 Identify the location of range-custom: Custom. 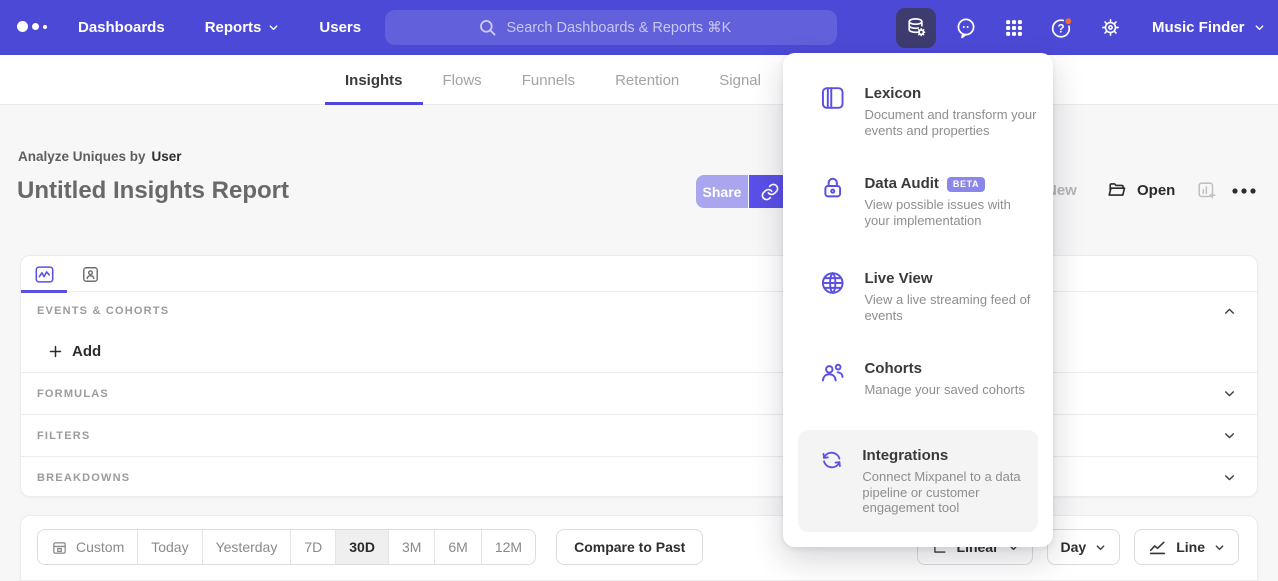
(88, 547).